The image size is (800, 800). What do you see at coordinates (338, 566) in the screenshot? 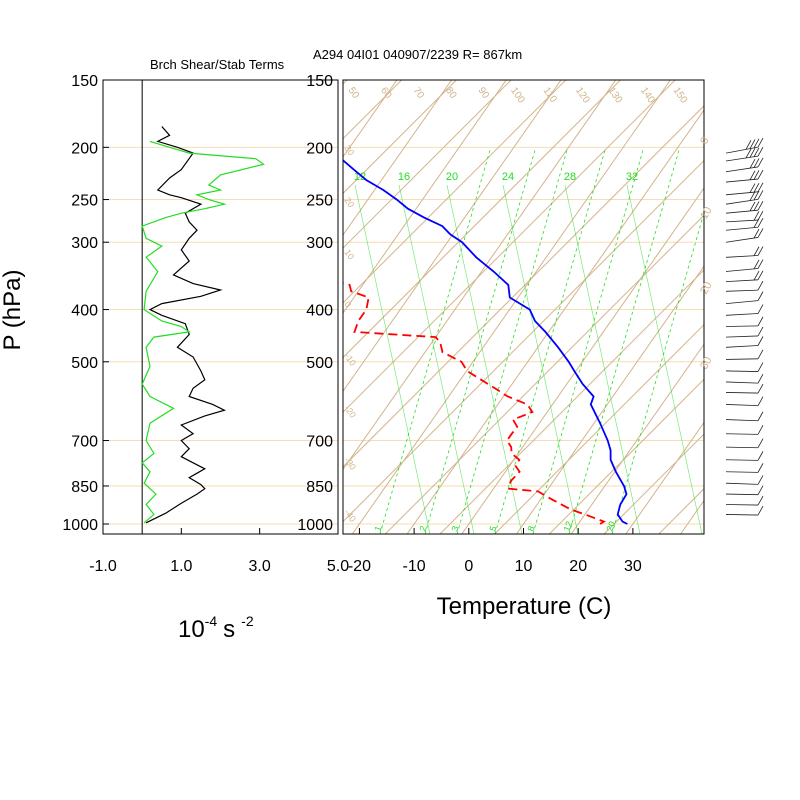
I see `left-x-tick-label: 5.0` at bounding box center [338, 566].